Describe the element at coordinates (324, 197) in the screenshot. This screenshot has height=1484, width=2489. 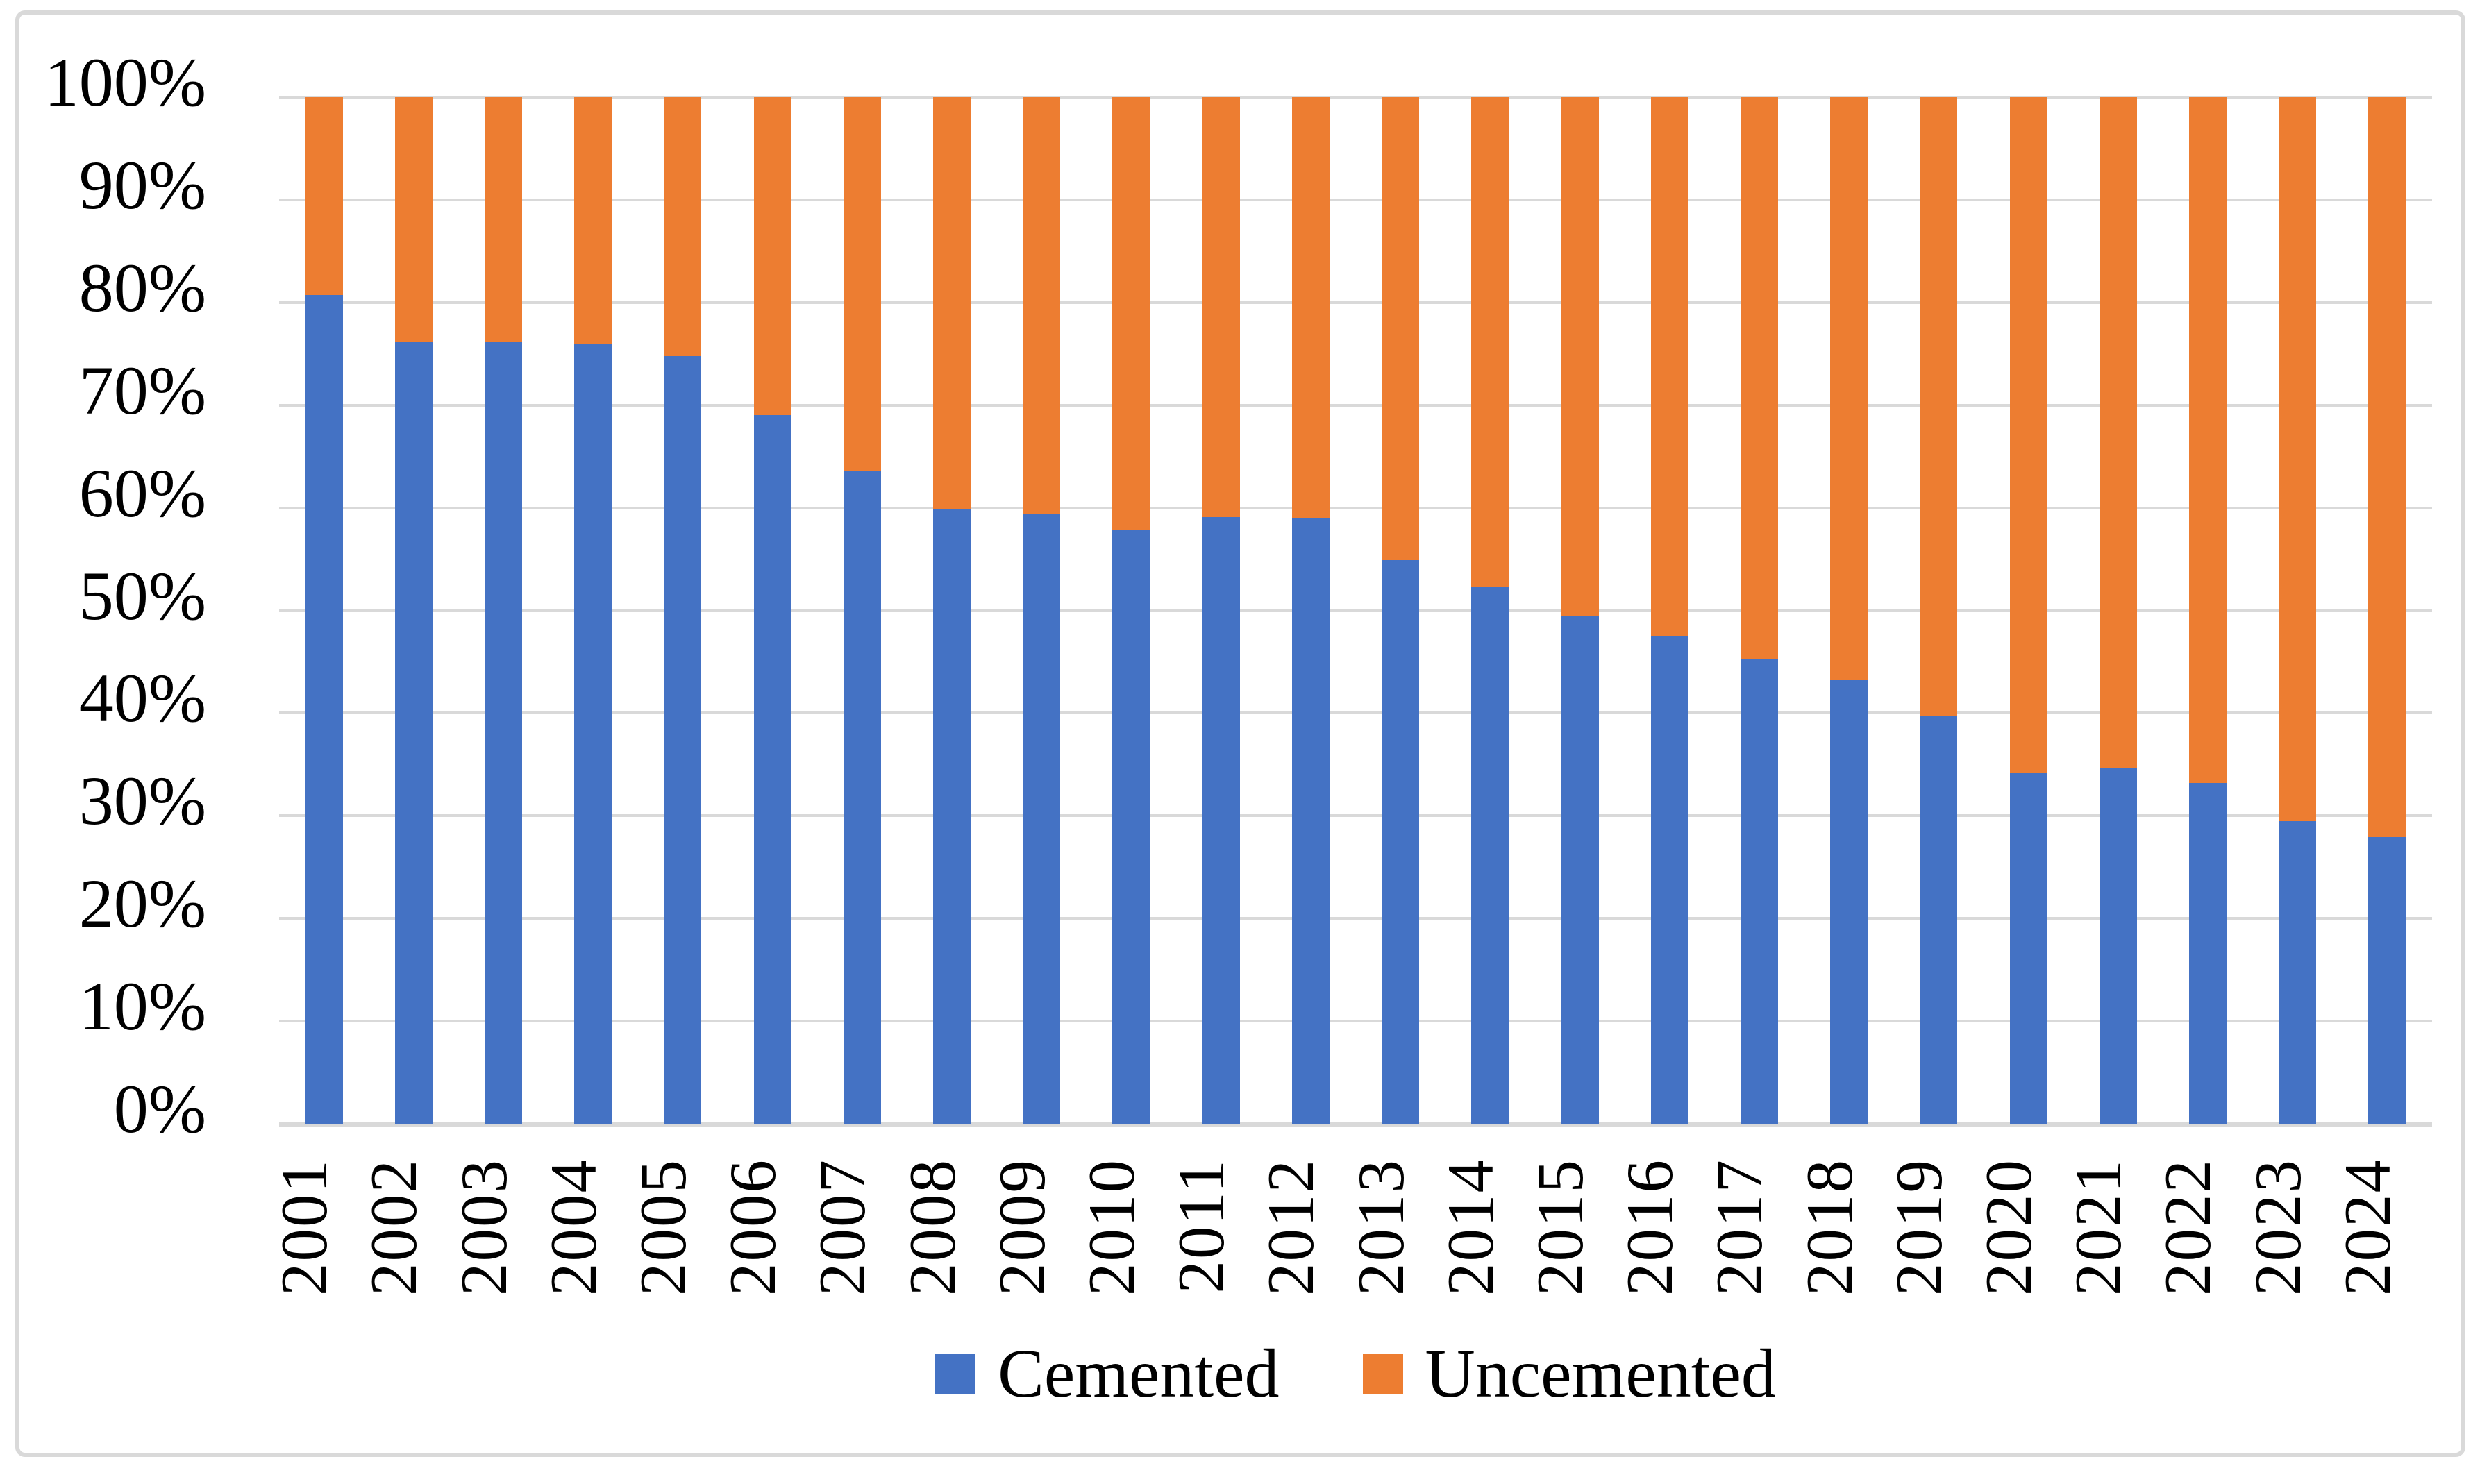
I see `bar-2001-uncemented` at that location.